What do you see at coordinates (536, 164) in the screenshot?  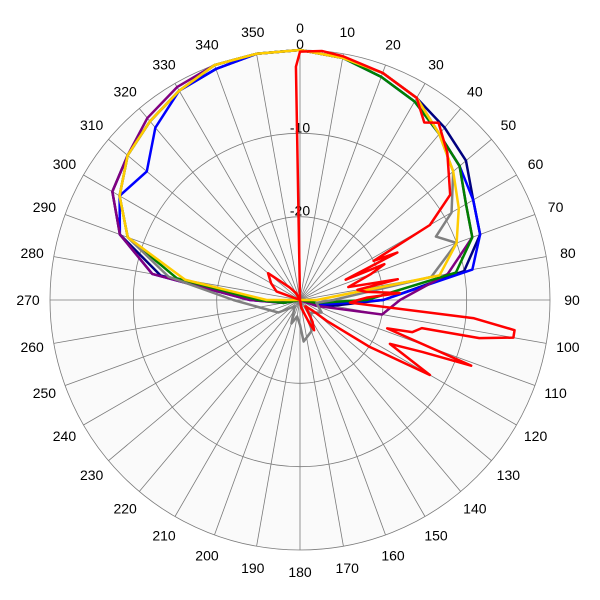 I see `angle-tick-label: 60` at bounding box center [536, 164].